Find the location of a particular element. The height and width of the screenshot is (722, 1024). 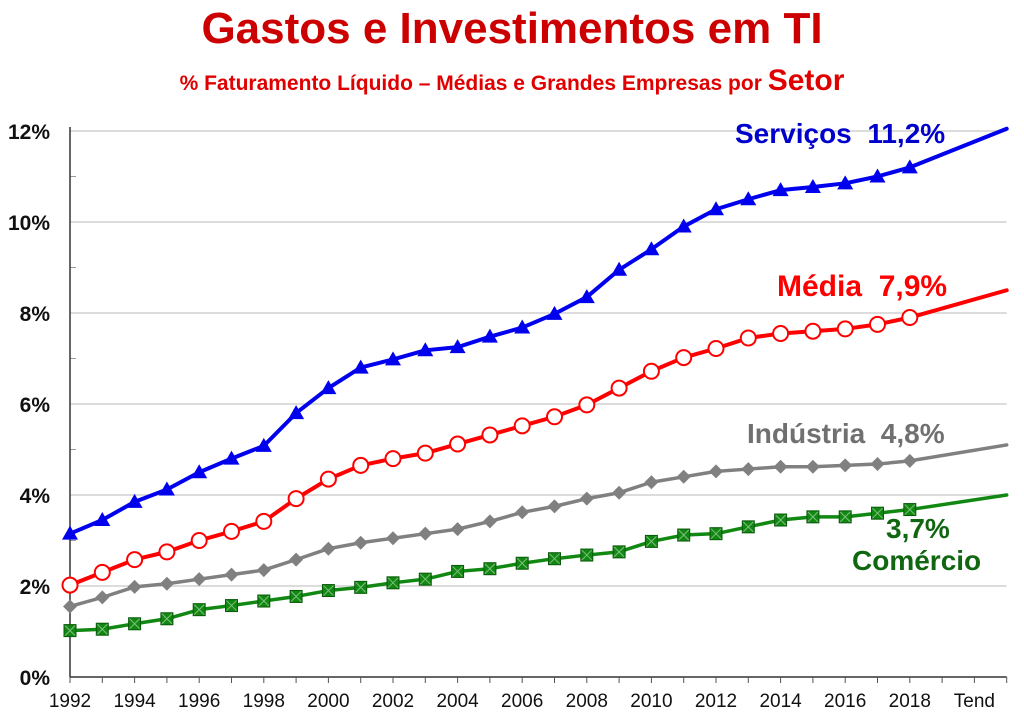

x-tick-label: 2006 is located at coordinates (522, 701).